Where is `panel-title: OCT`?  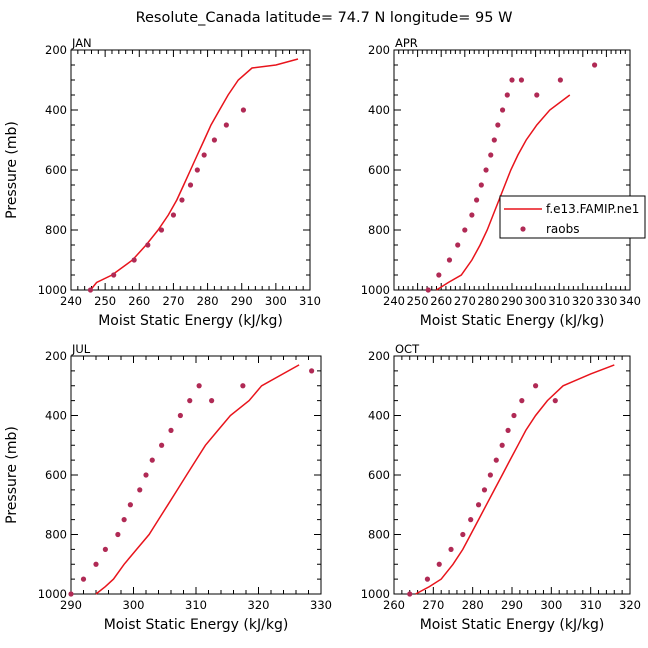
panel-title: OCT is located at coordinates (407, 349).